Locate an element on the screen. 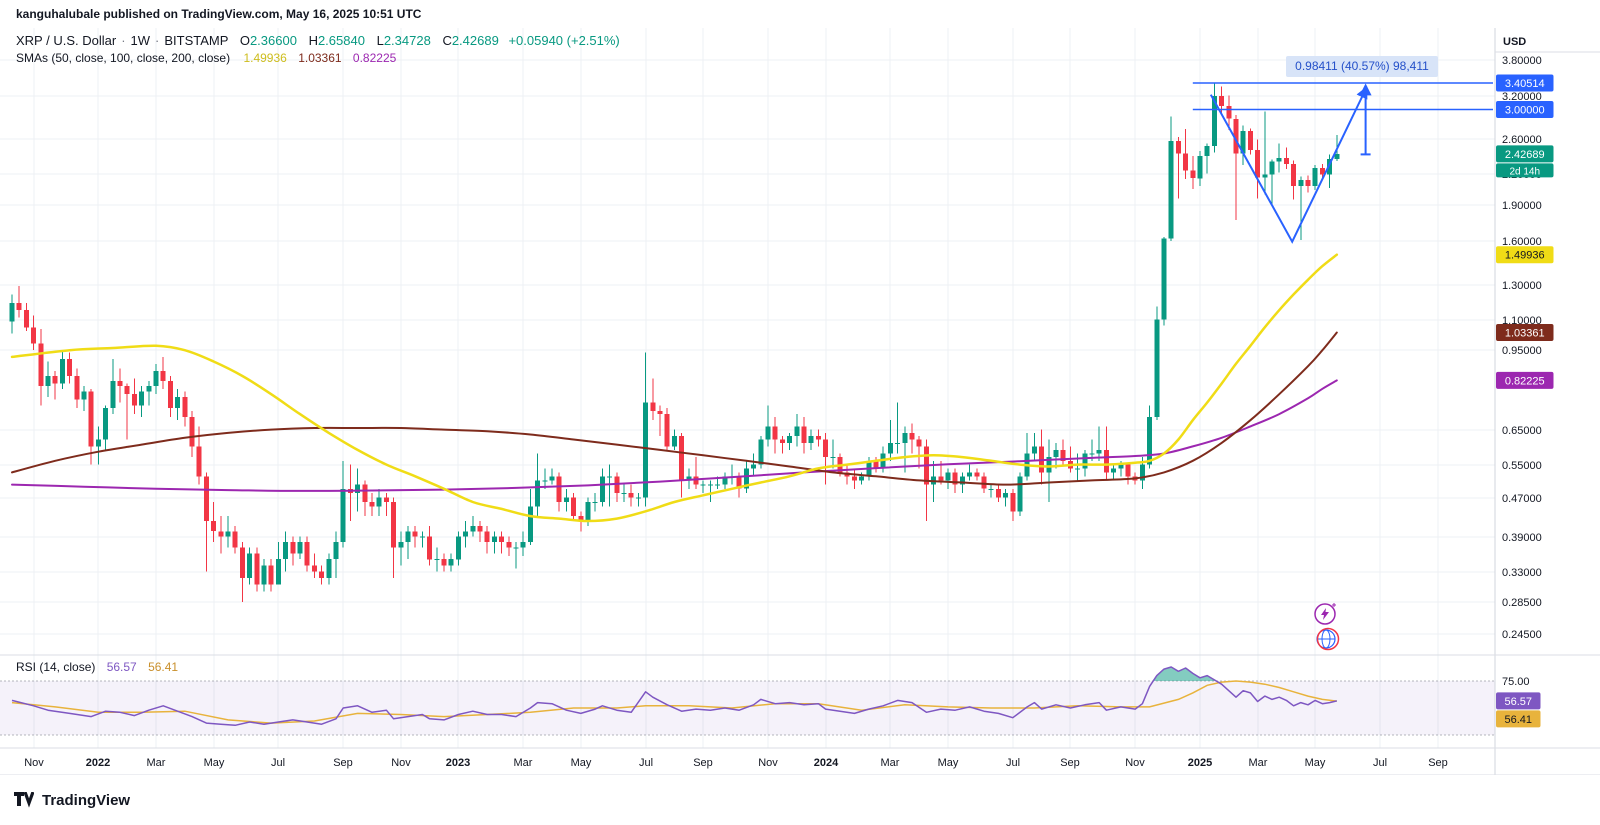  svg-text: 56.57 is located at coordinates (1518, 702).